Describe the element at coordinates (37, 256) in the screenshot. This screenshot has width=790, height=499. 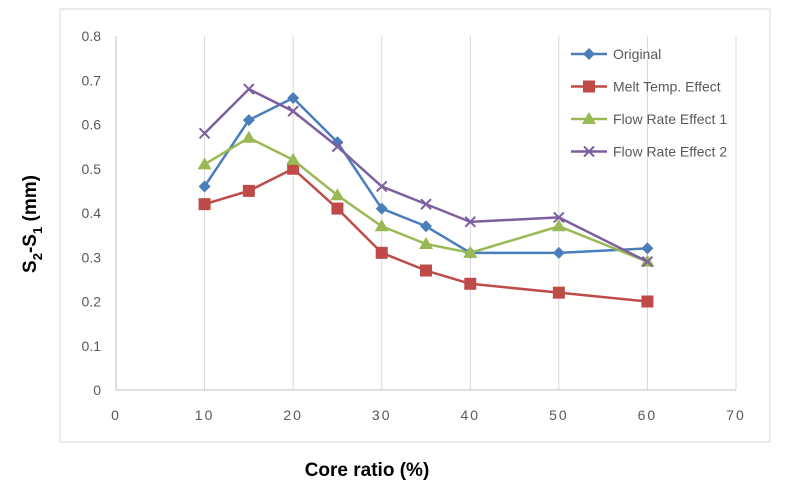
I see `y-axis-title-sub1: 2` at that location.